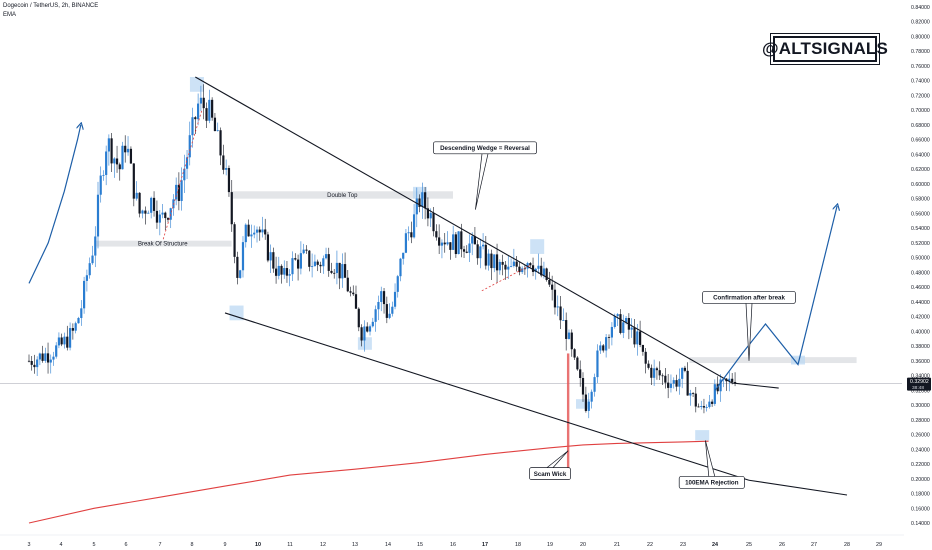  What do you see at coordinates (10, 15) in the screenshot?
I see `indicator-label: EMA` at bounding box center [10, 15].